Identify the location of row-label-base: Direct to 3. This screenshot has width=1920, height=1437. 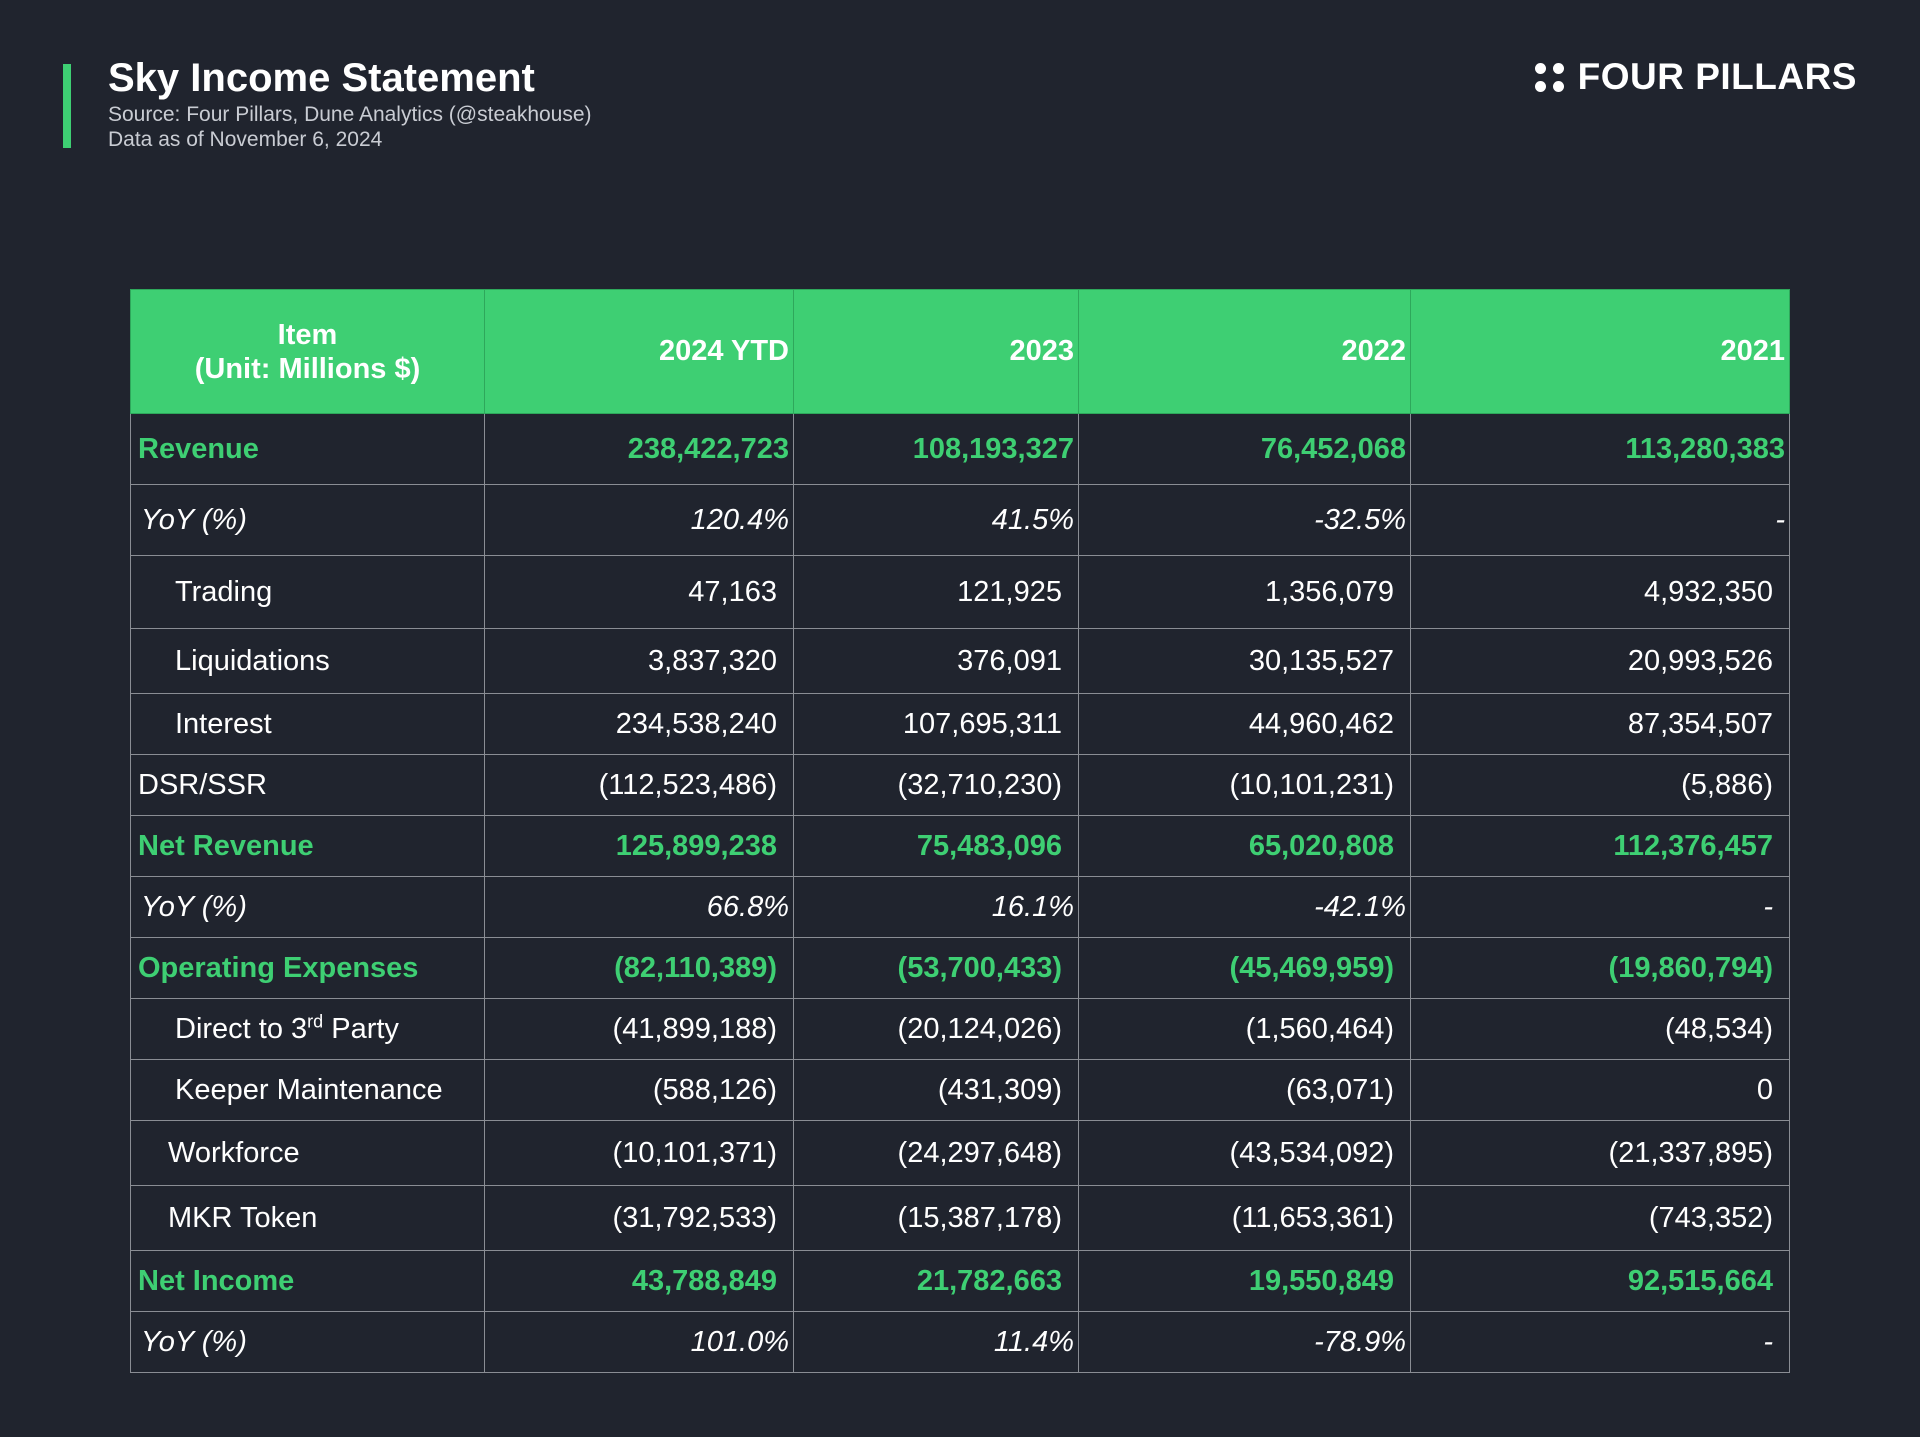
(241, 1028).